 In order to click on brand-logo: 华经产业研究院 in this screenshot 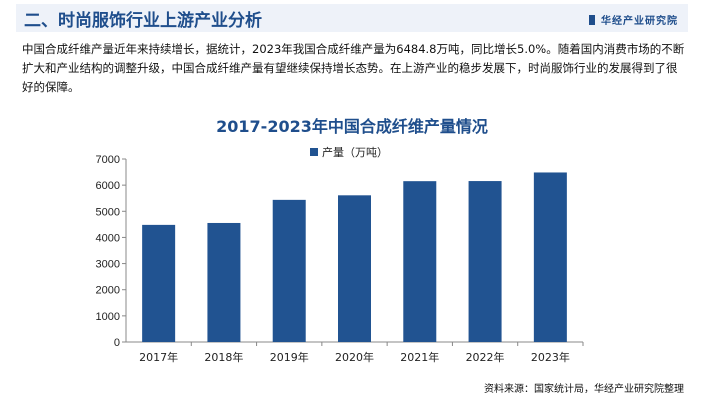, I will do `click(633, 19)`.